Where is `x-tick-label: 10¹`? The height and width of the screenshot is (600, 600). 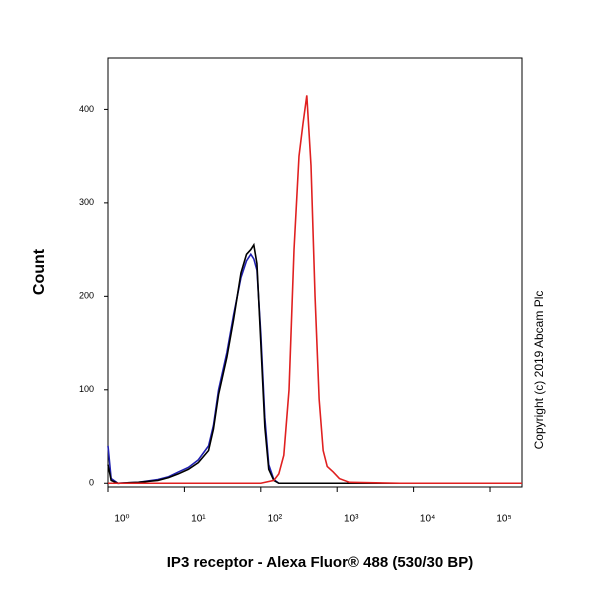 x-tick-label: 10¹ is located at coordinates (198, 519).